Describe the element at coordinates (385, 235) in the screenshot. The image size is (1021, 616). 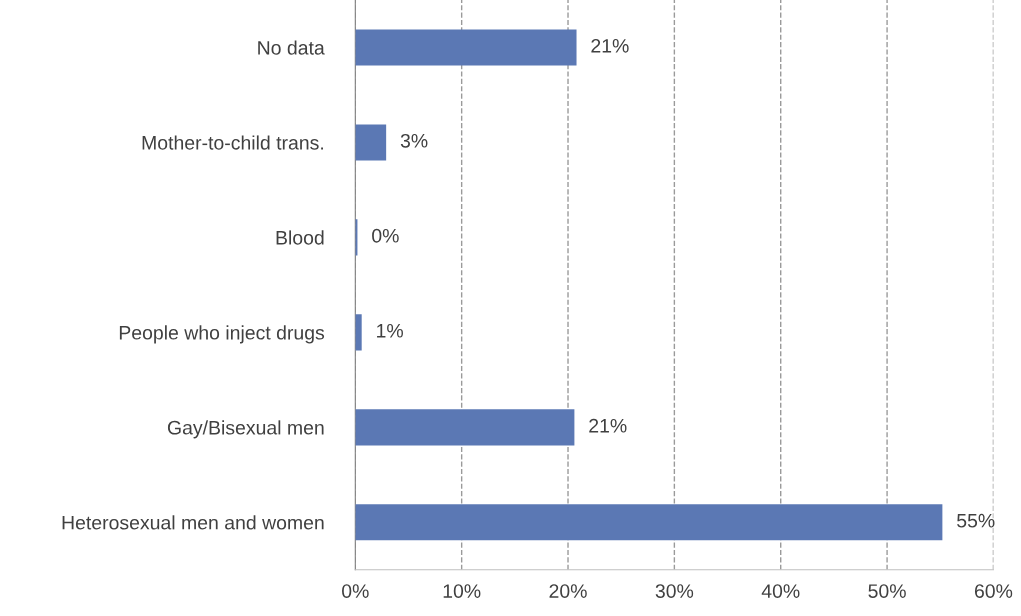
I see `data-label: 0%` at that location.